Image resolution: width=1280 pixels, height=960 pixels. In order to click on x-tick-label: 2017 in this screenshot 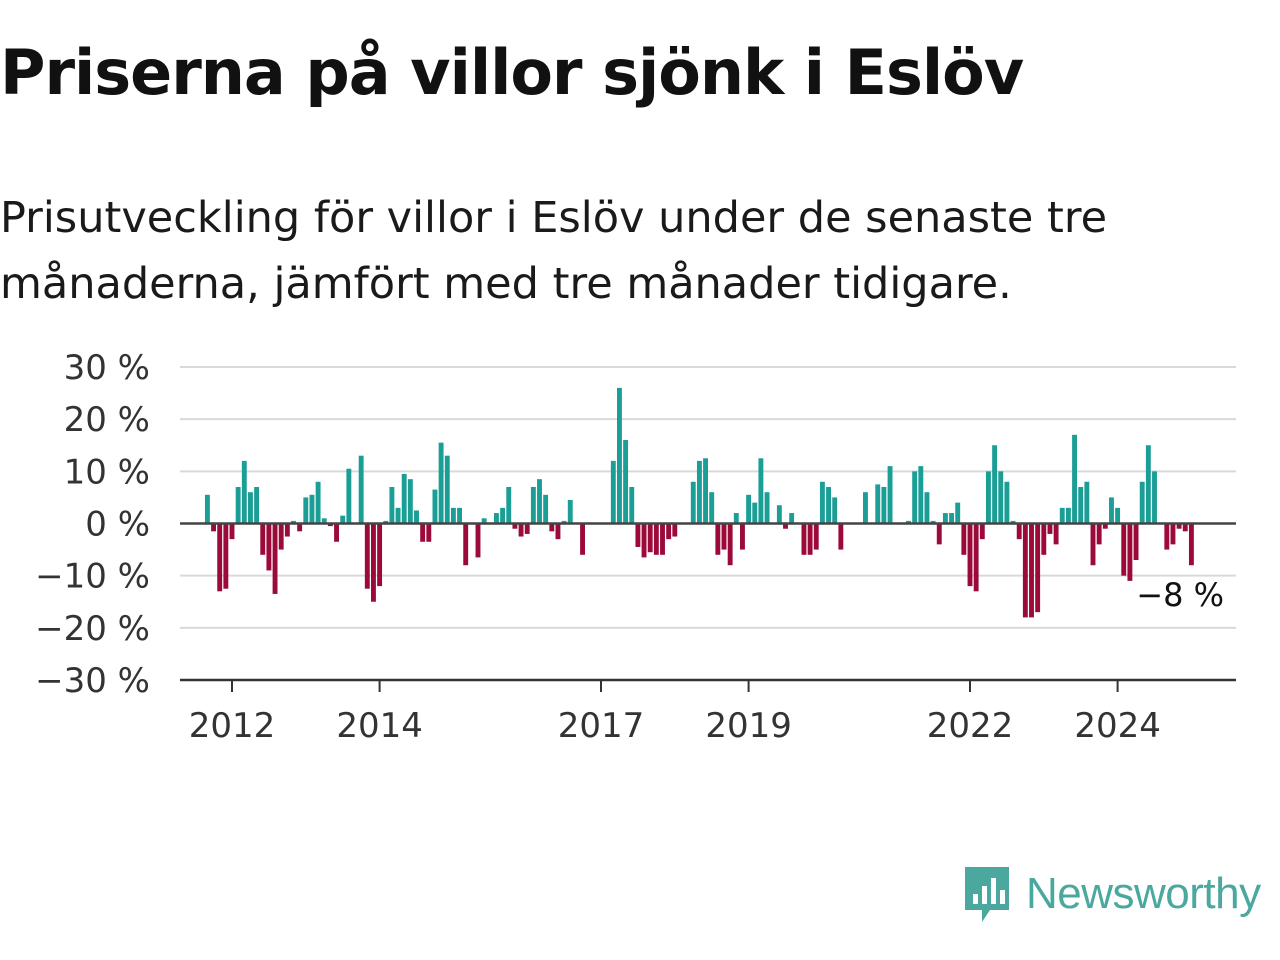, I will do `click(601, 726)`.